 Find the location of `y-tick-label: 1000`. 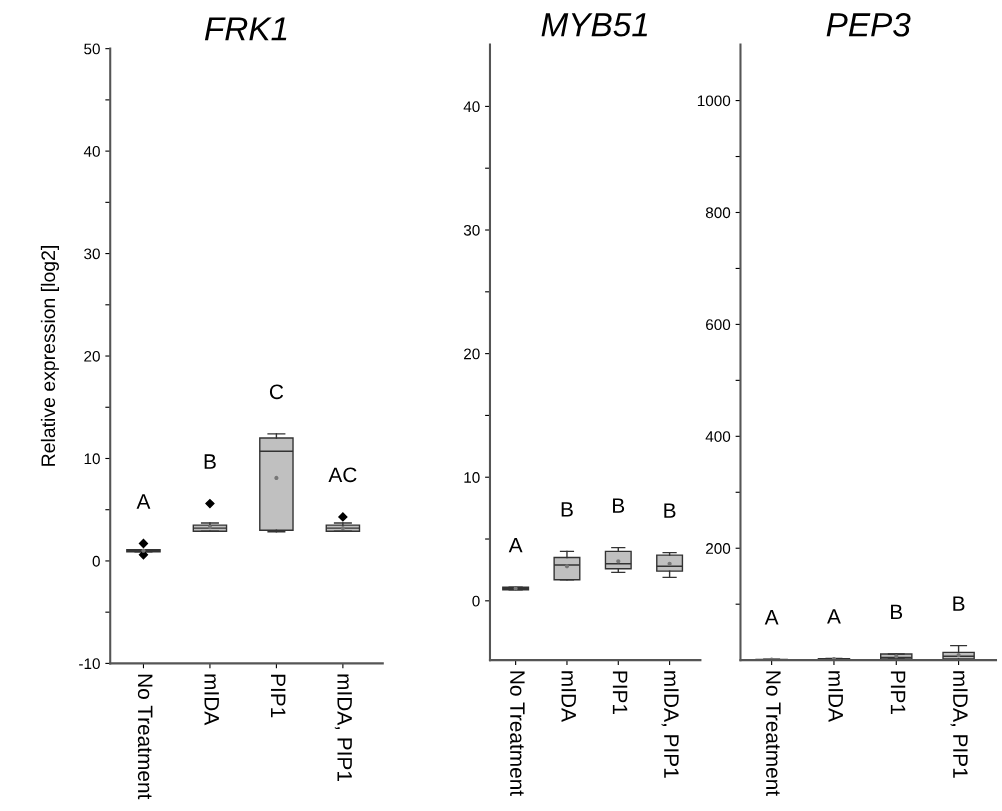

y-tick-label: 1000 is located at coordinates (714, 101).